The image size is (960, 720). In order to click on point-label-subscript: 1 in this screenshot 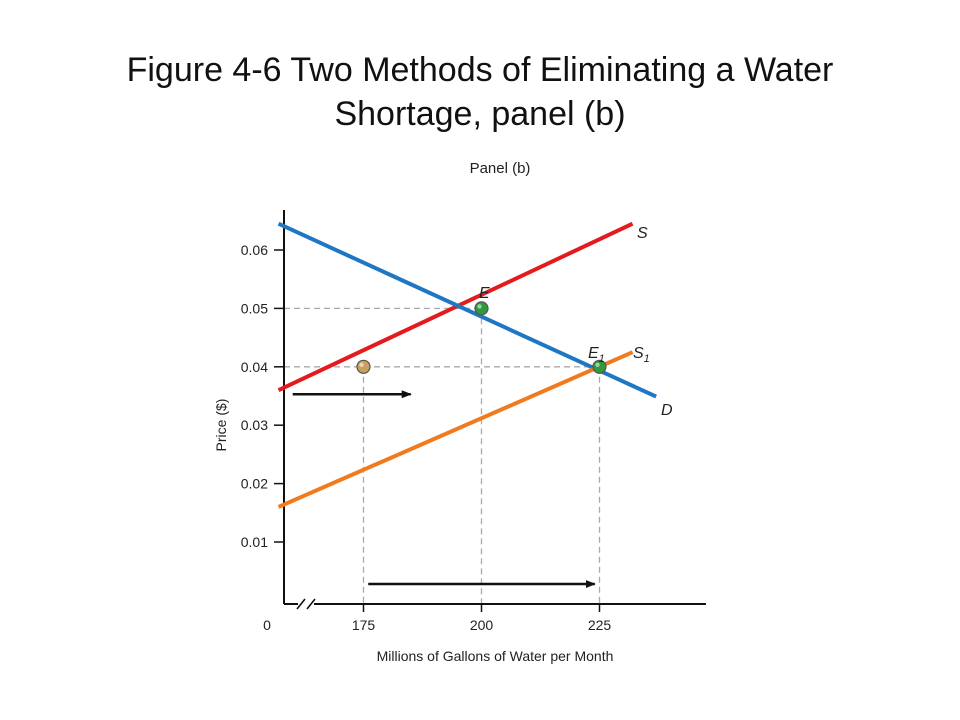, I will do `click(602, 359)`.